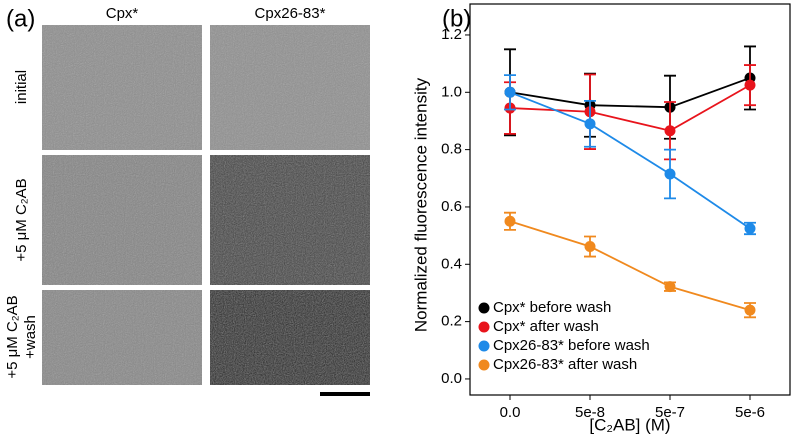  Describe the element at coordinates (122, 13) in the screenshot. I see `column-label: Cpx*` at that location.